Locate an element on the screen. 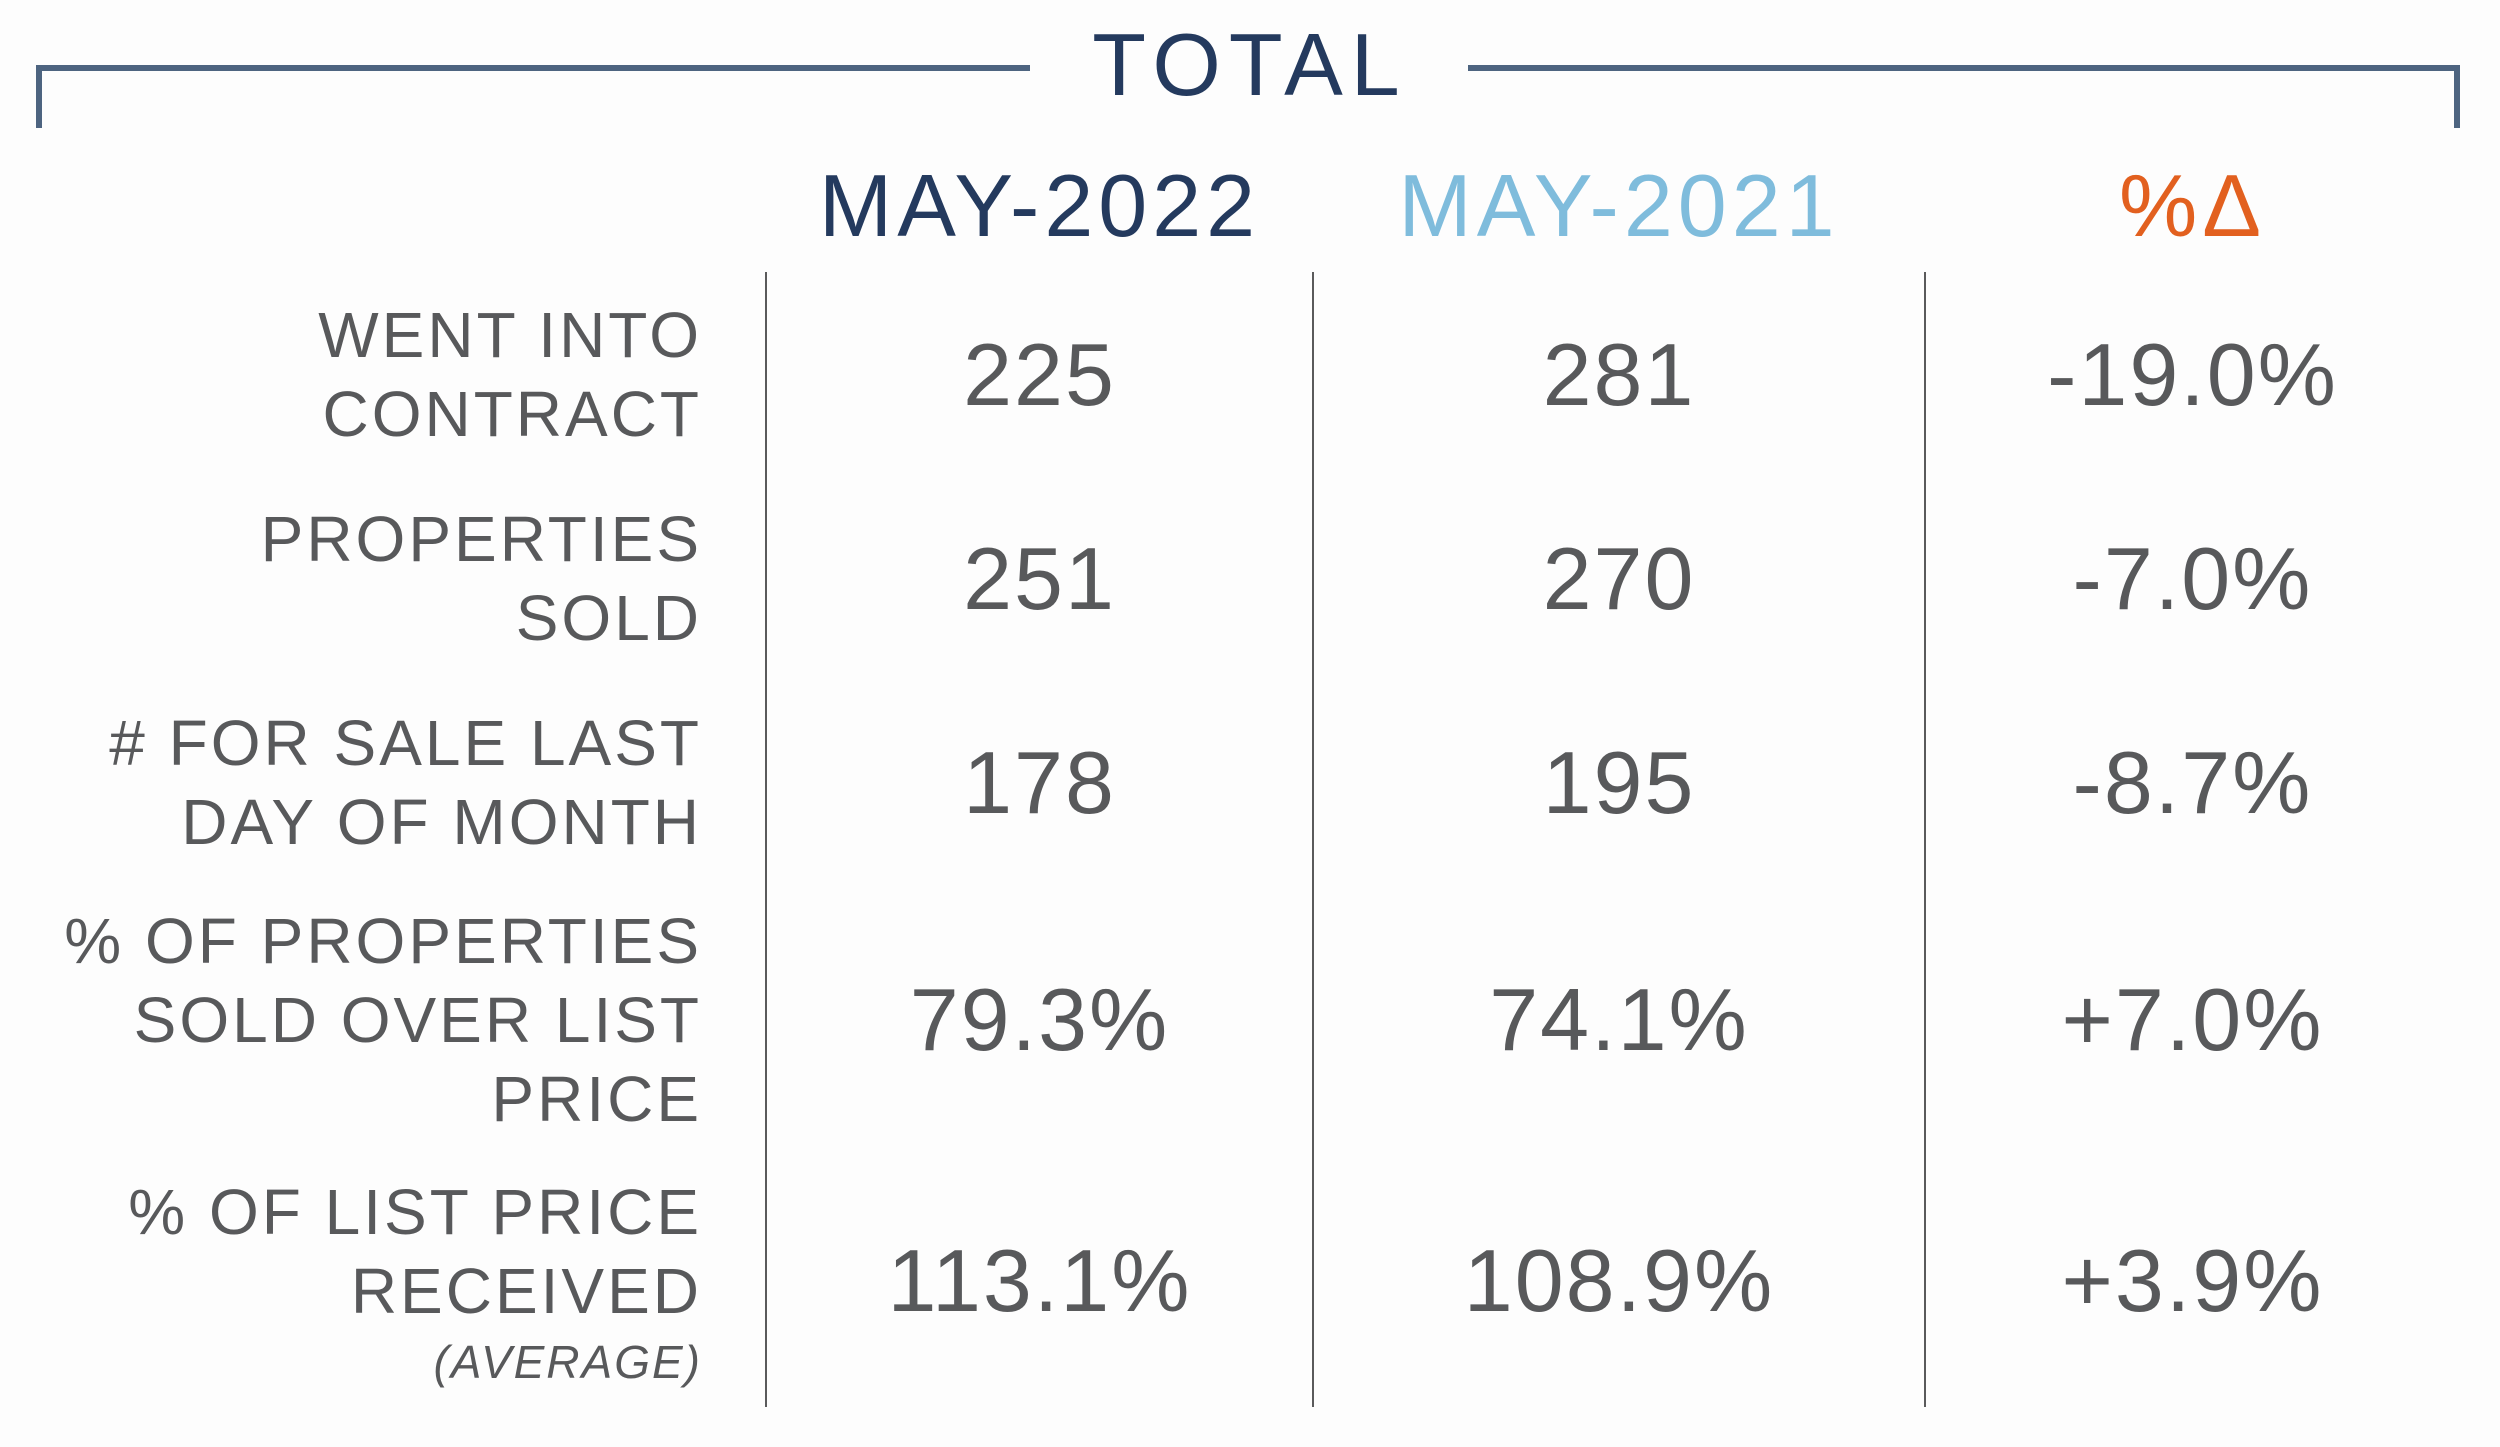  row-label-note-average: (AVERAGE) is located at coordinates (567, 1362).